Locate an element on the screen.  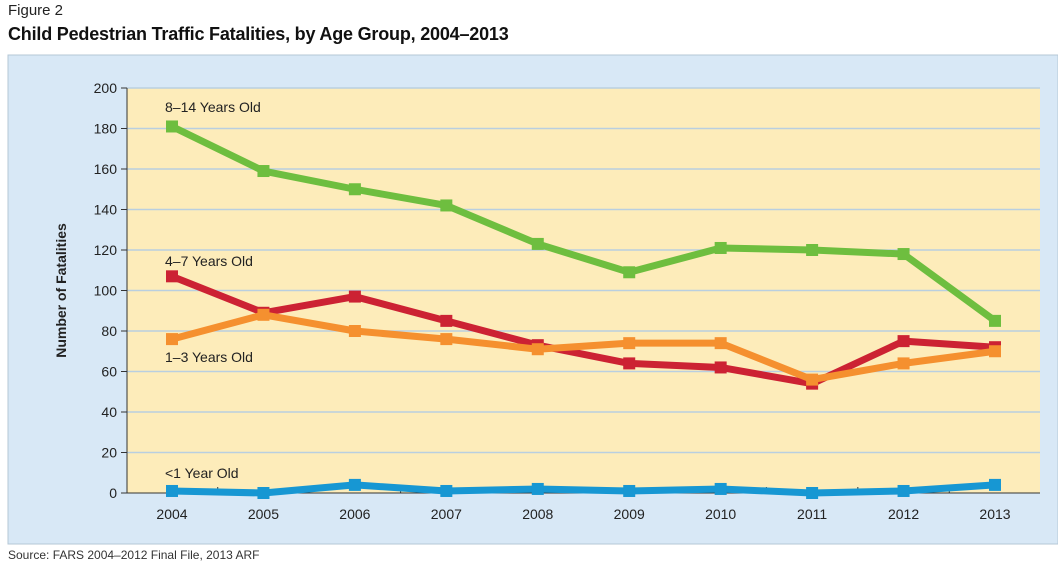
series-2: 1–3 Years Old is located at coordinates (583, 347).